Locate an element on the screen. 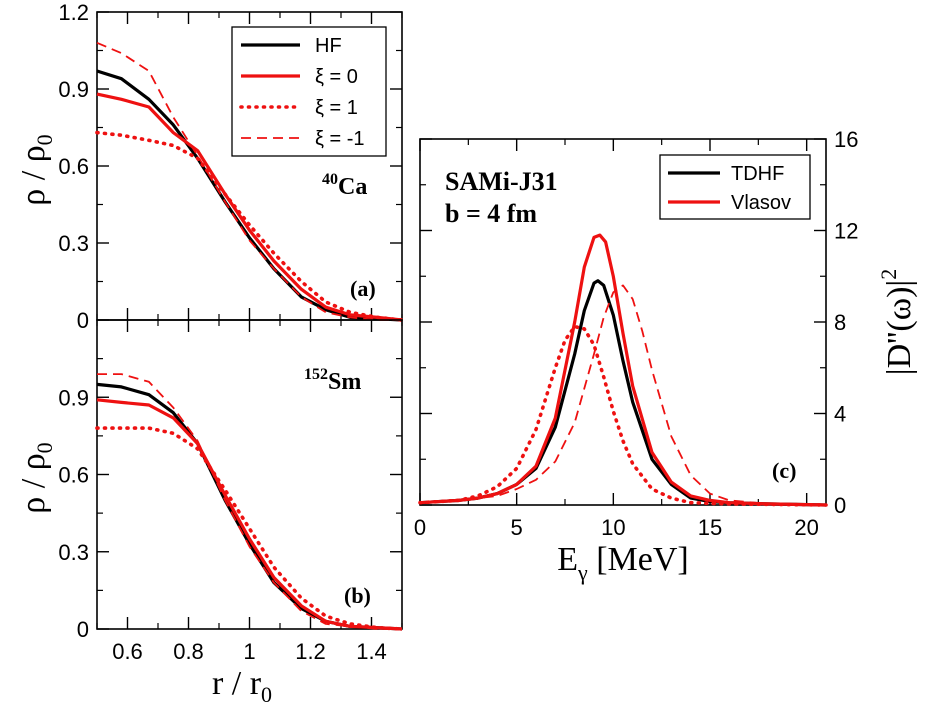 The image size is (926, 711). panel-c-ylabel-sup: 2 is located at coordinates (888, 274).